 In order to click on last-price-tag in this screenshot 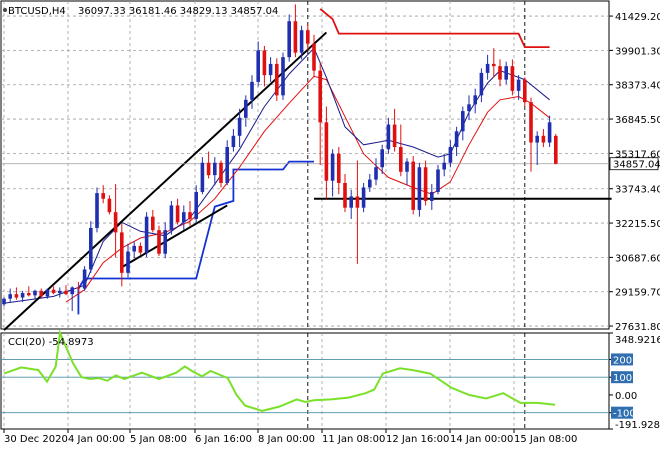, I will do `click(634, 164)`.